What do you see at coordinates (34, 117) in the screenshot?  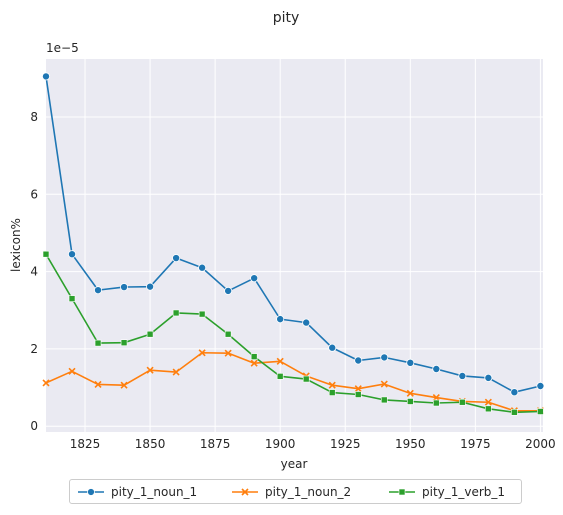 I see `y-tick-label: 8` at bounding box center [34, 117].